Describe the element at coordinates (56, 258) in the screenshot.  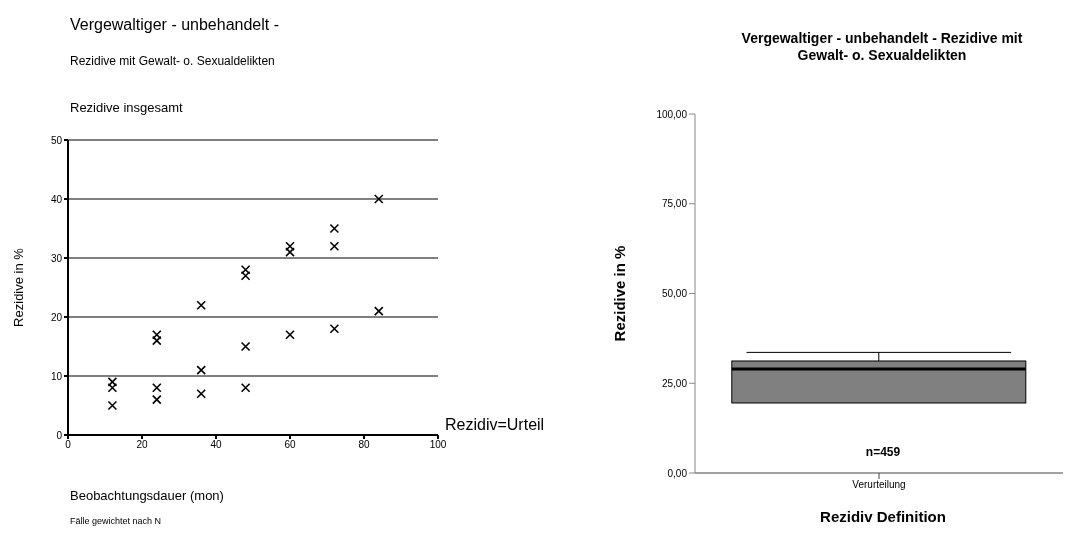
I see `y-tick-label: 30` at that location.